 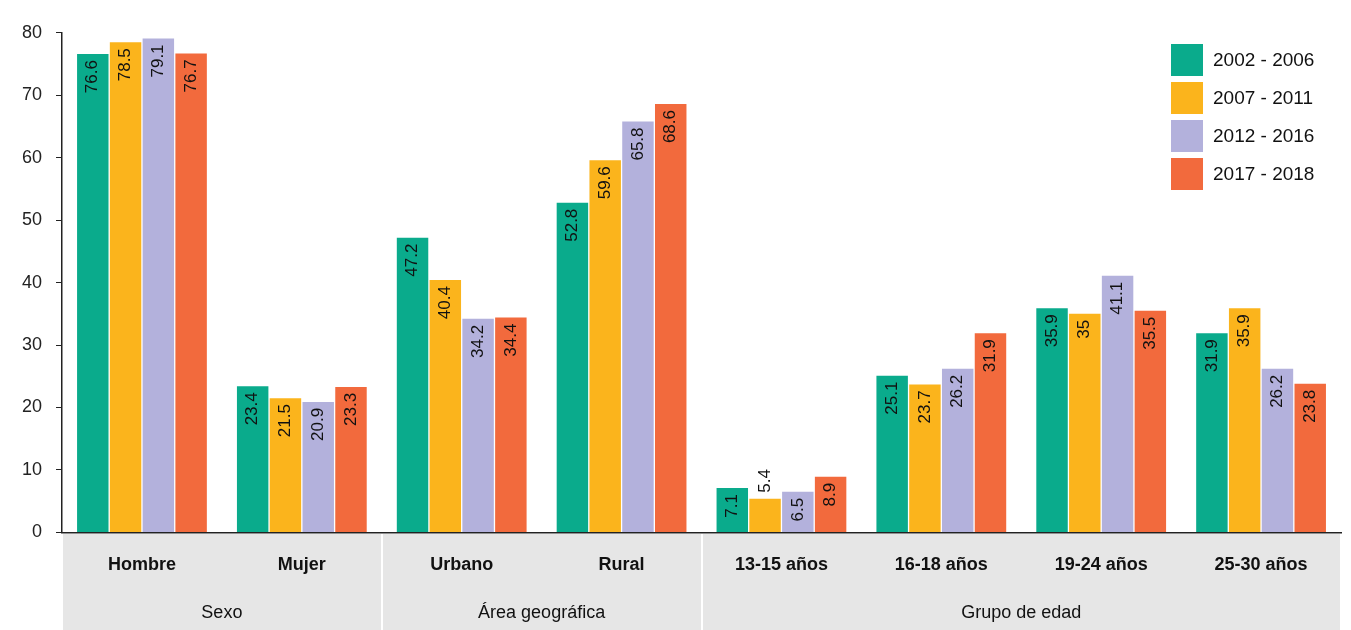 I want to click on data-label: 59.6, so click(x=604, y=183).